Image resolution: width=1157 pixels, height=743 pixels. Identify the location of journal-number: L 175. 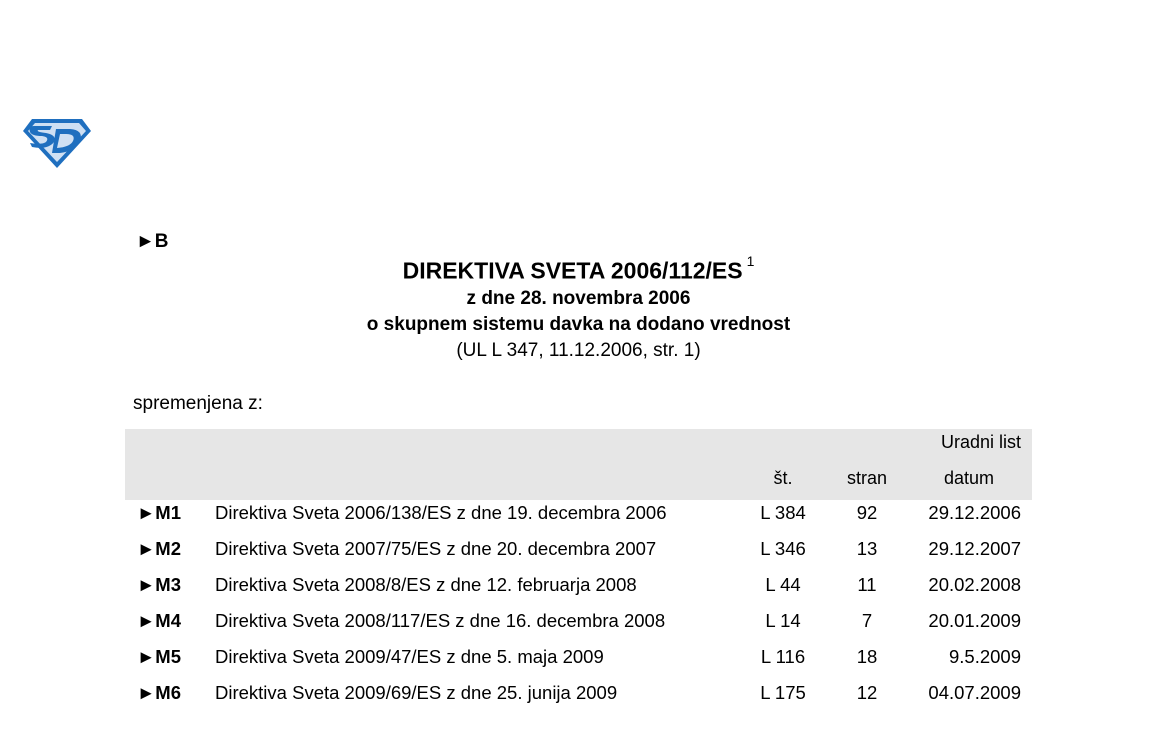
(783, 692).